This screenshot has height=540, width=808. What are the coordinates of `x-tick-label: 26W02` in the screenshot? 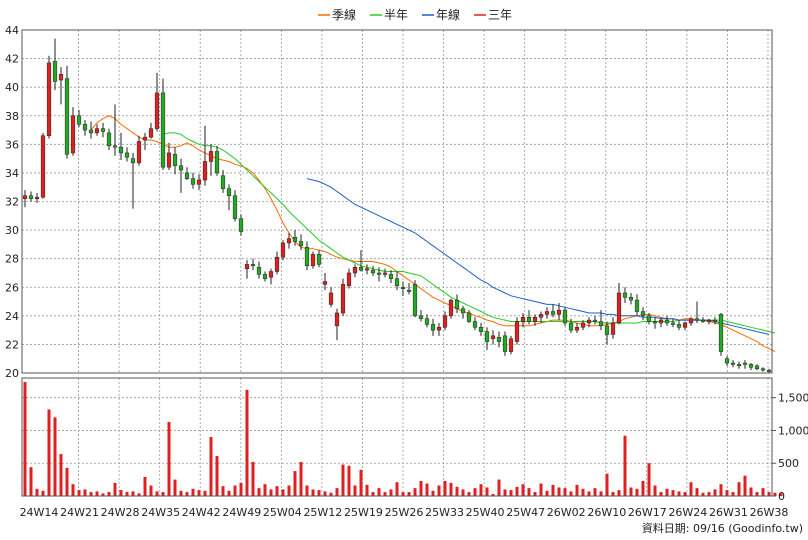 It's located at (566, 512).